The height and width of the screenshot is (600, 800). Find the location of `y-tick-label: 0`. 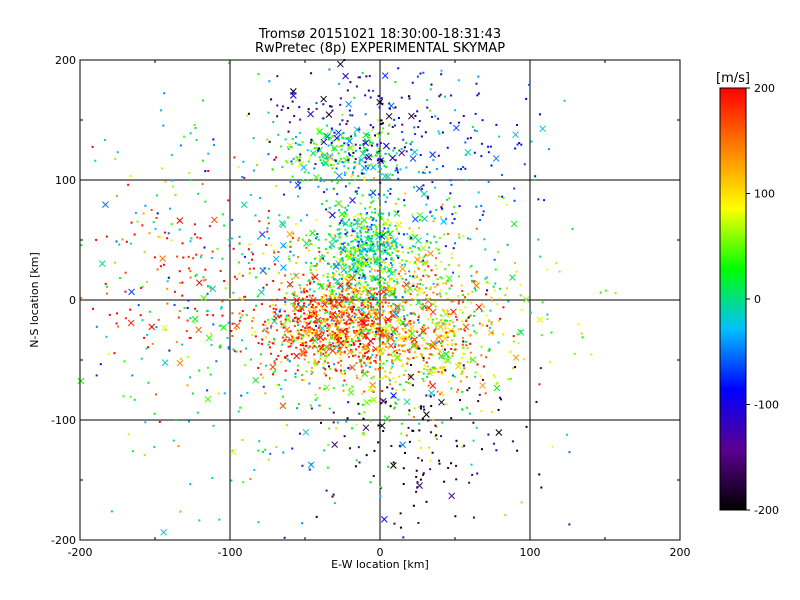

y-tick-label: 0 is located at coordinates (72, 300).